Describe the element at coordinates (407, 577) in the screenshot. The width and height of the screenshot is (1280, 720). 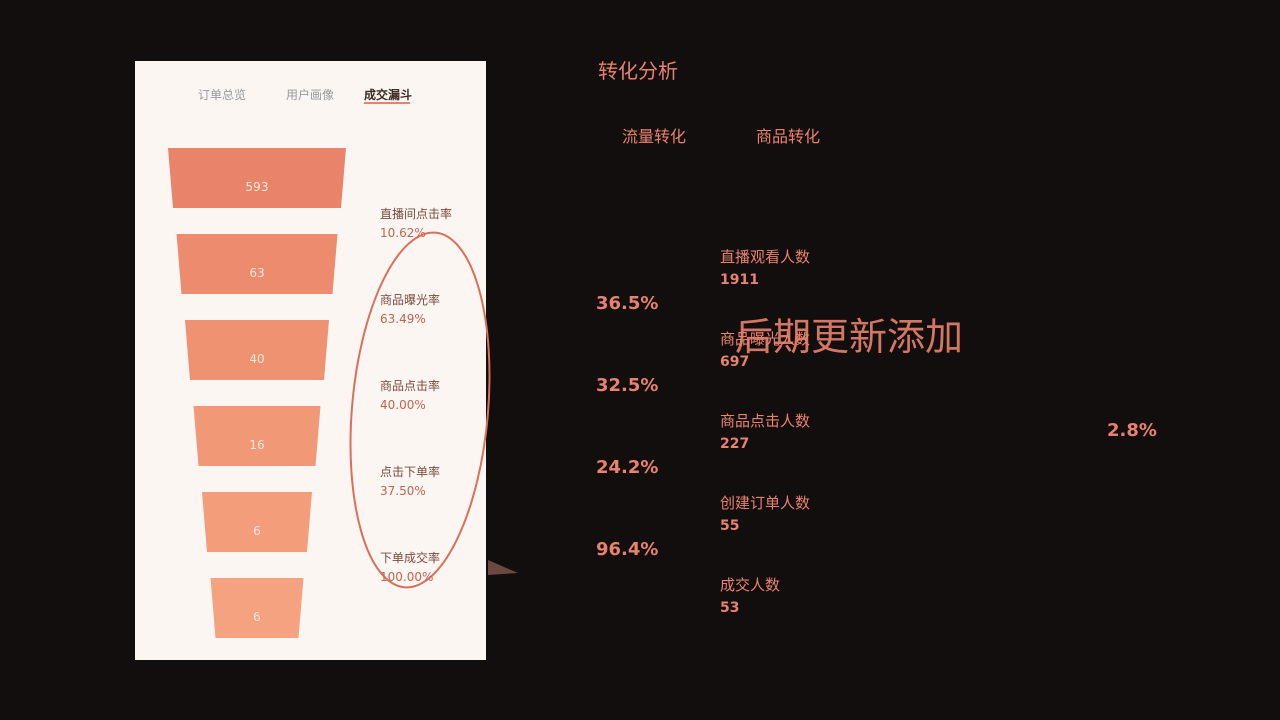
I see `rate-value: 100.00%` at that location.